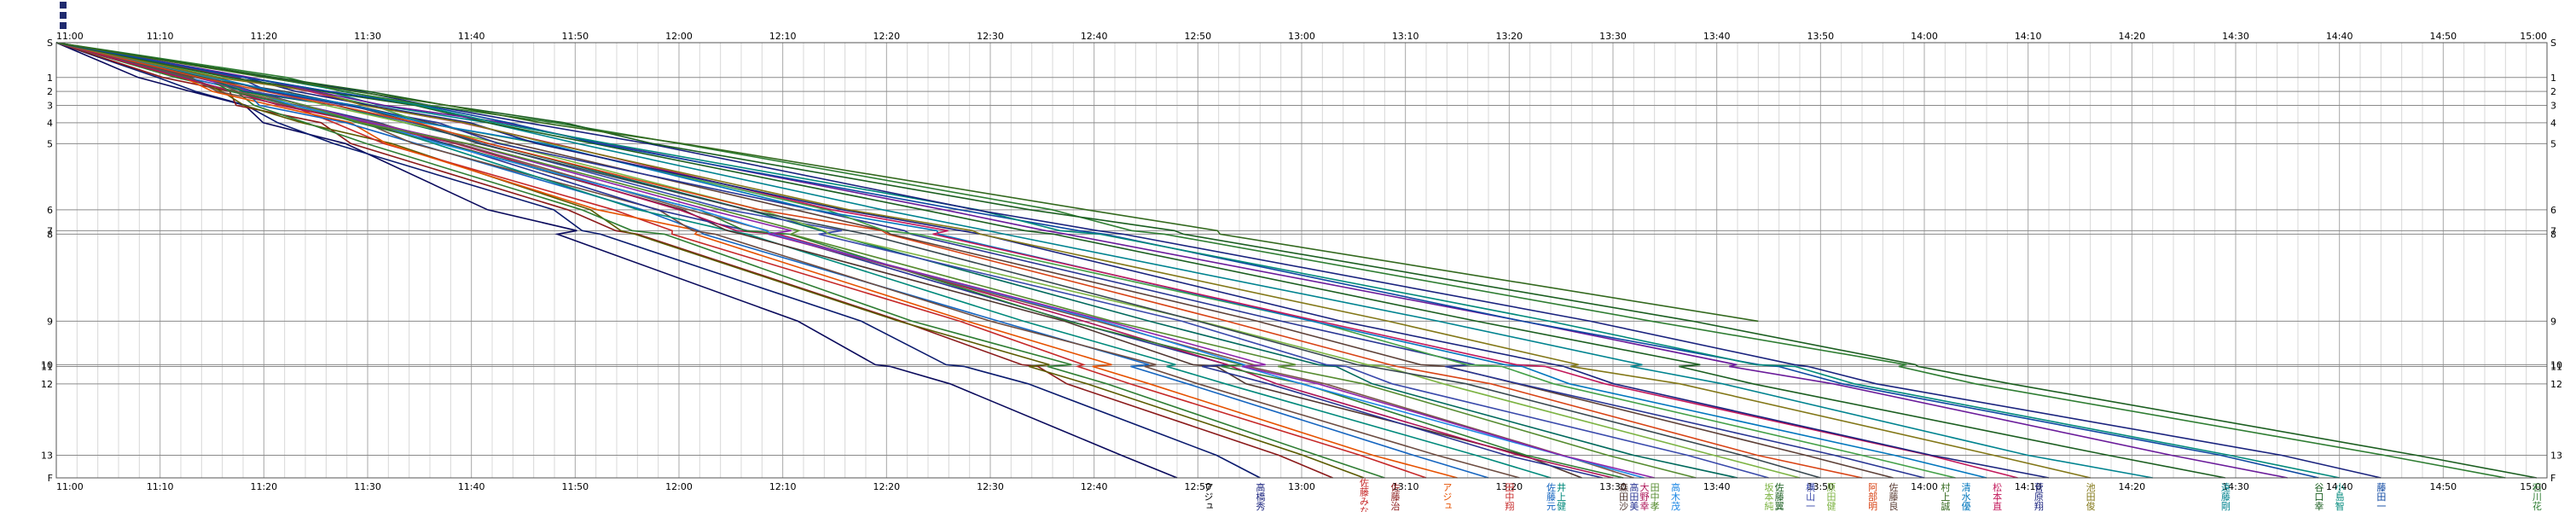 This screenshot has width=2576, height=512. Describe the element at coordinates (1717, 487) in the screenshot. I see `x-tick-label-bottom: 13:40` at that location.